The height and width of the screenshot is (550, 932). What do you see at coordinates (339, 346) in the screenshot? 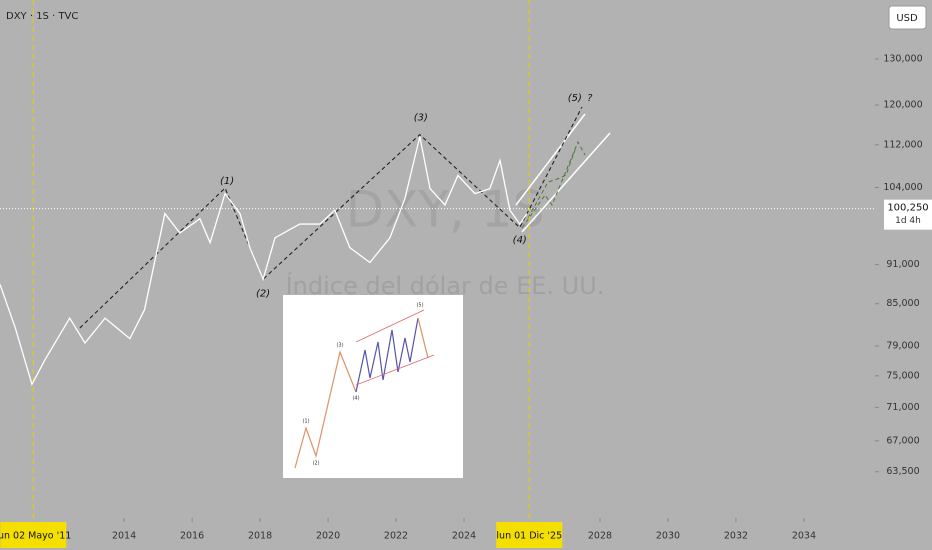
I see `inset-label: (3)` at bounding box center [339, 346].